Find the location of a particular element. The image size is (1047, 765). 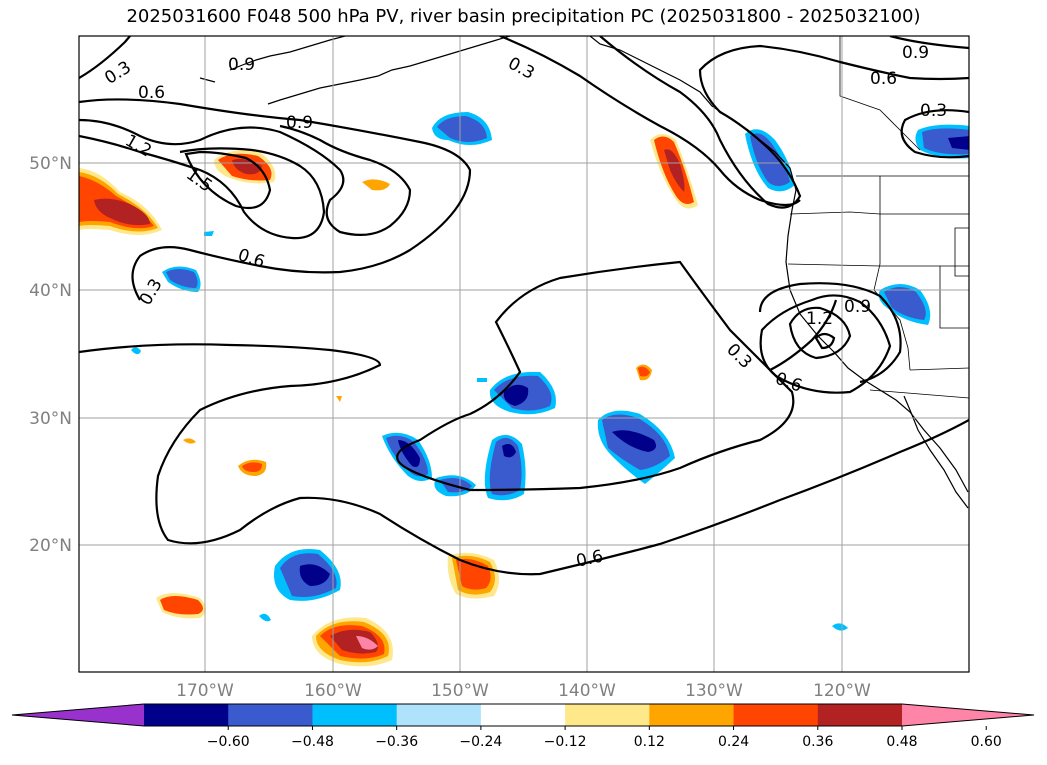

colorbar-extend-max is located at coordinates (968, 715).